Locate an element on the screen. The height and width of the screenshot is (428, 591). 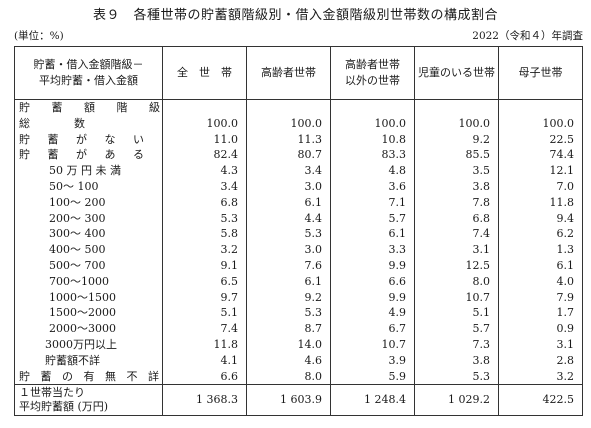
cell-single-mother: 6.2 is located at coordinates (540, 234).